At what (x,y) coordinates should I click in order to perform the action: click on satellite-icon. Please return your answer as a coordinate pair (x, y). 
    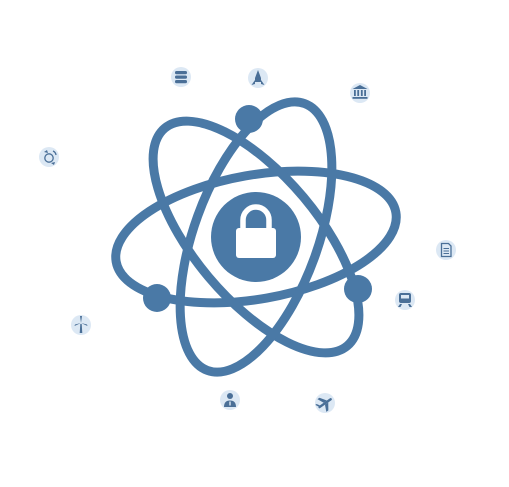
    Looking at the image, I should click on (49, 157).